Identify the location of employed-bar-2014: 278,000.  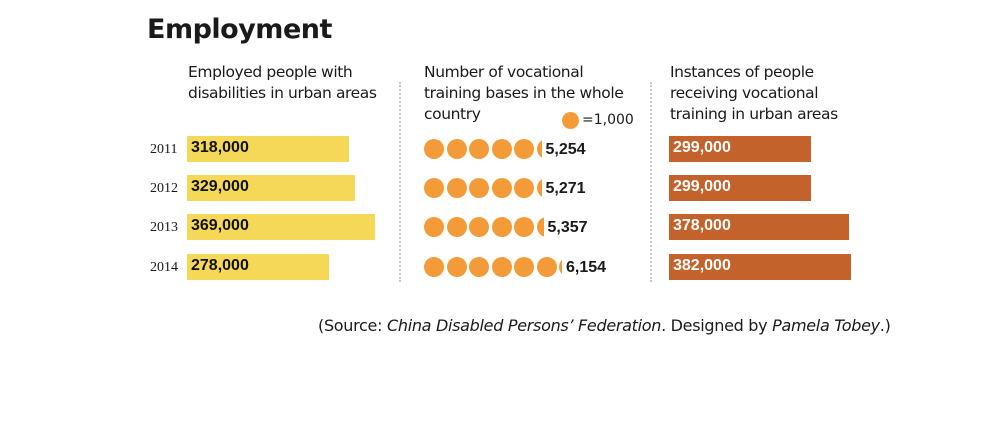
(258, 267).